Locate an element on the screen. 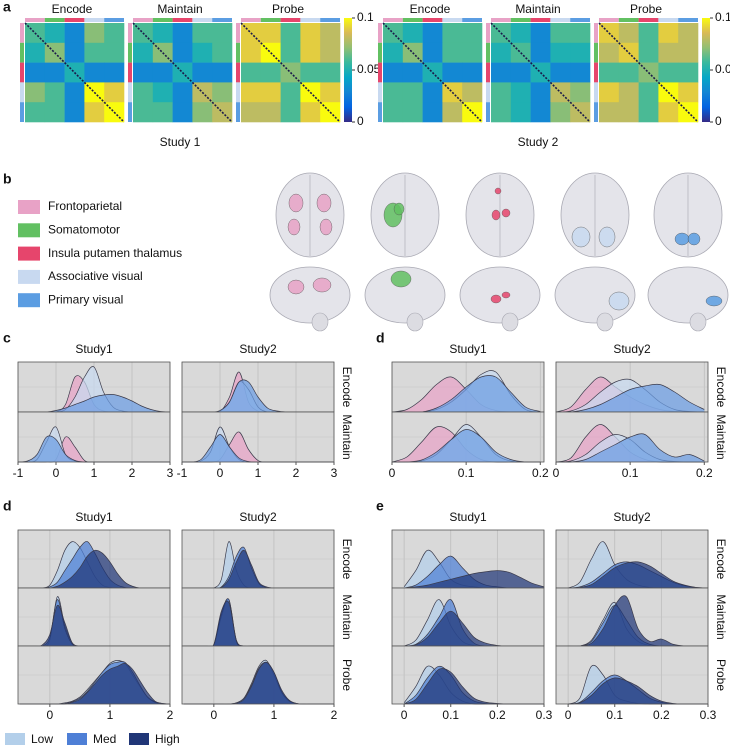 The image size is (730, 753). x-tick-label: -1 is located at coordinates (182, 473).